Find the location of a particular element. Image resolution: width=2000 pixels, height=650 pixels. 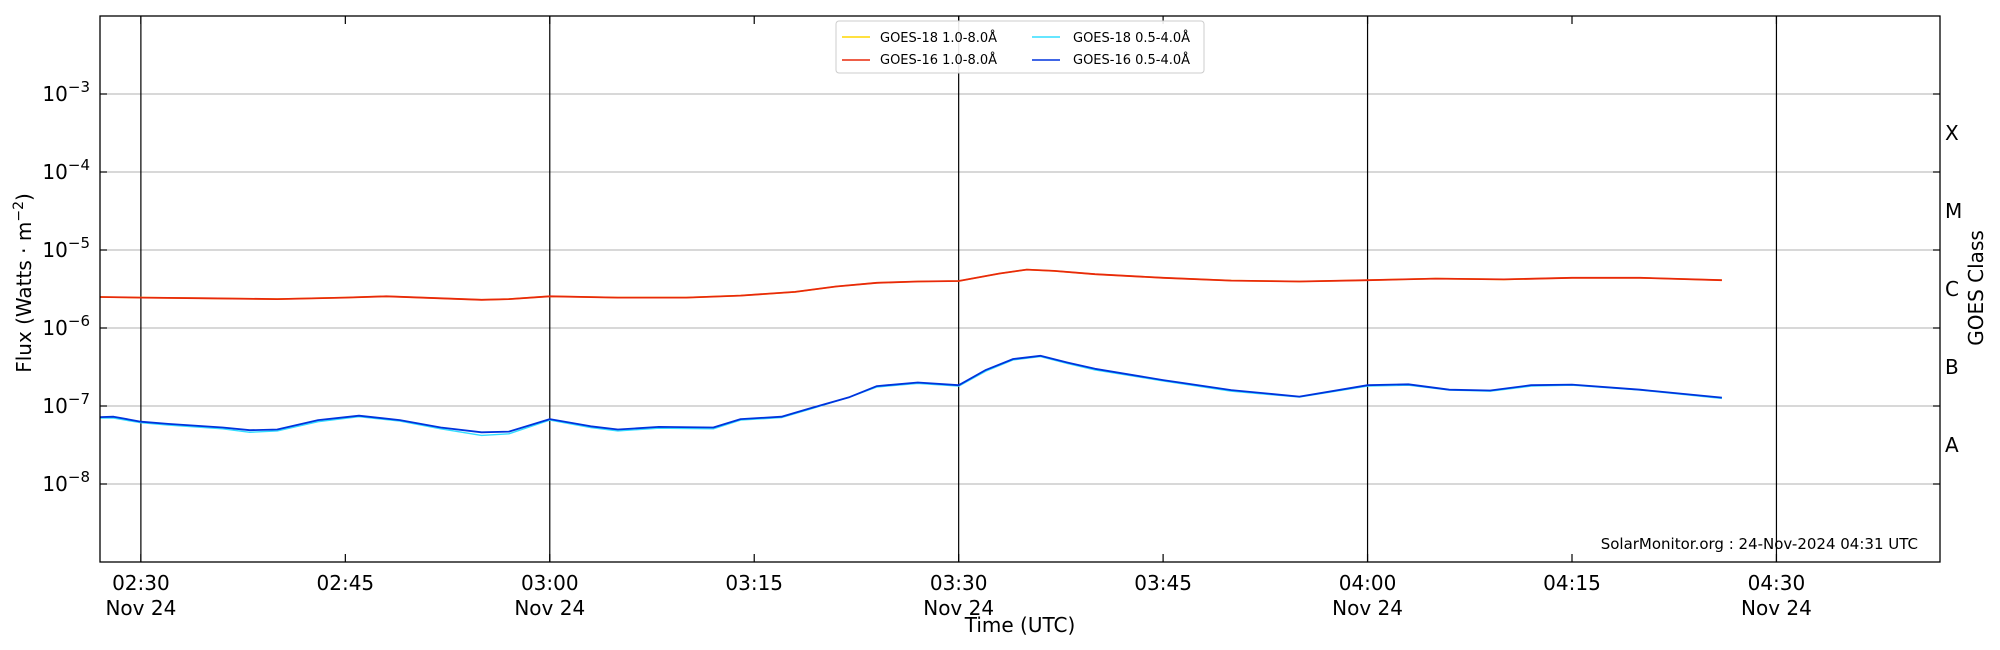

goes-class-labels: A B C M X is located at coordinates (1953, 289).